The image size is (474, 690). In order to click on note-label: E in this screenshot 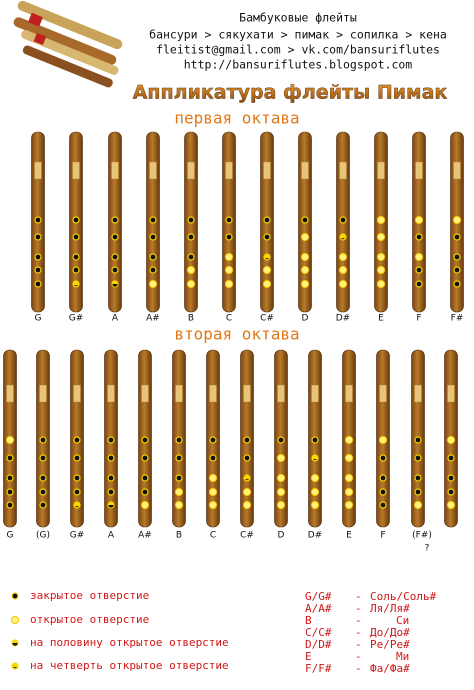, I will do `click(349, 536)`.